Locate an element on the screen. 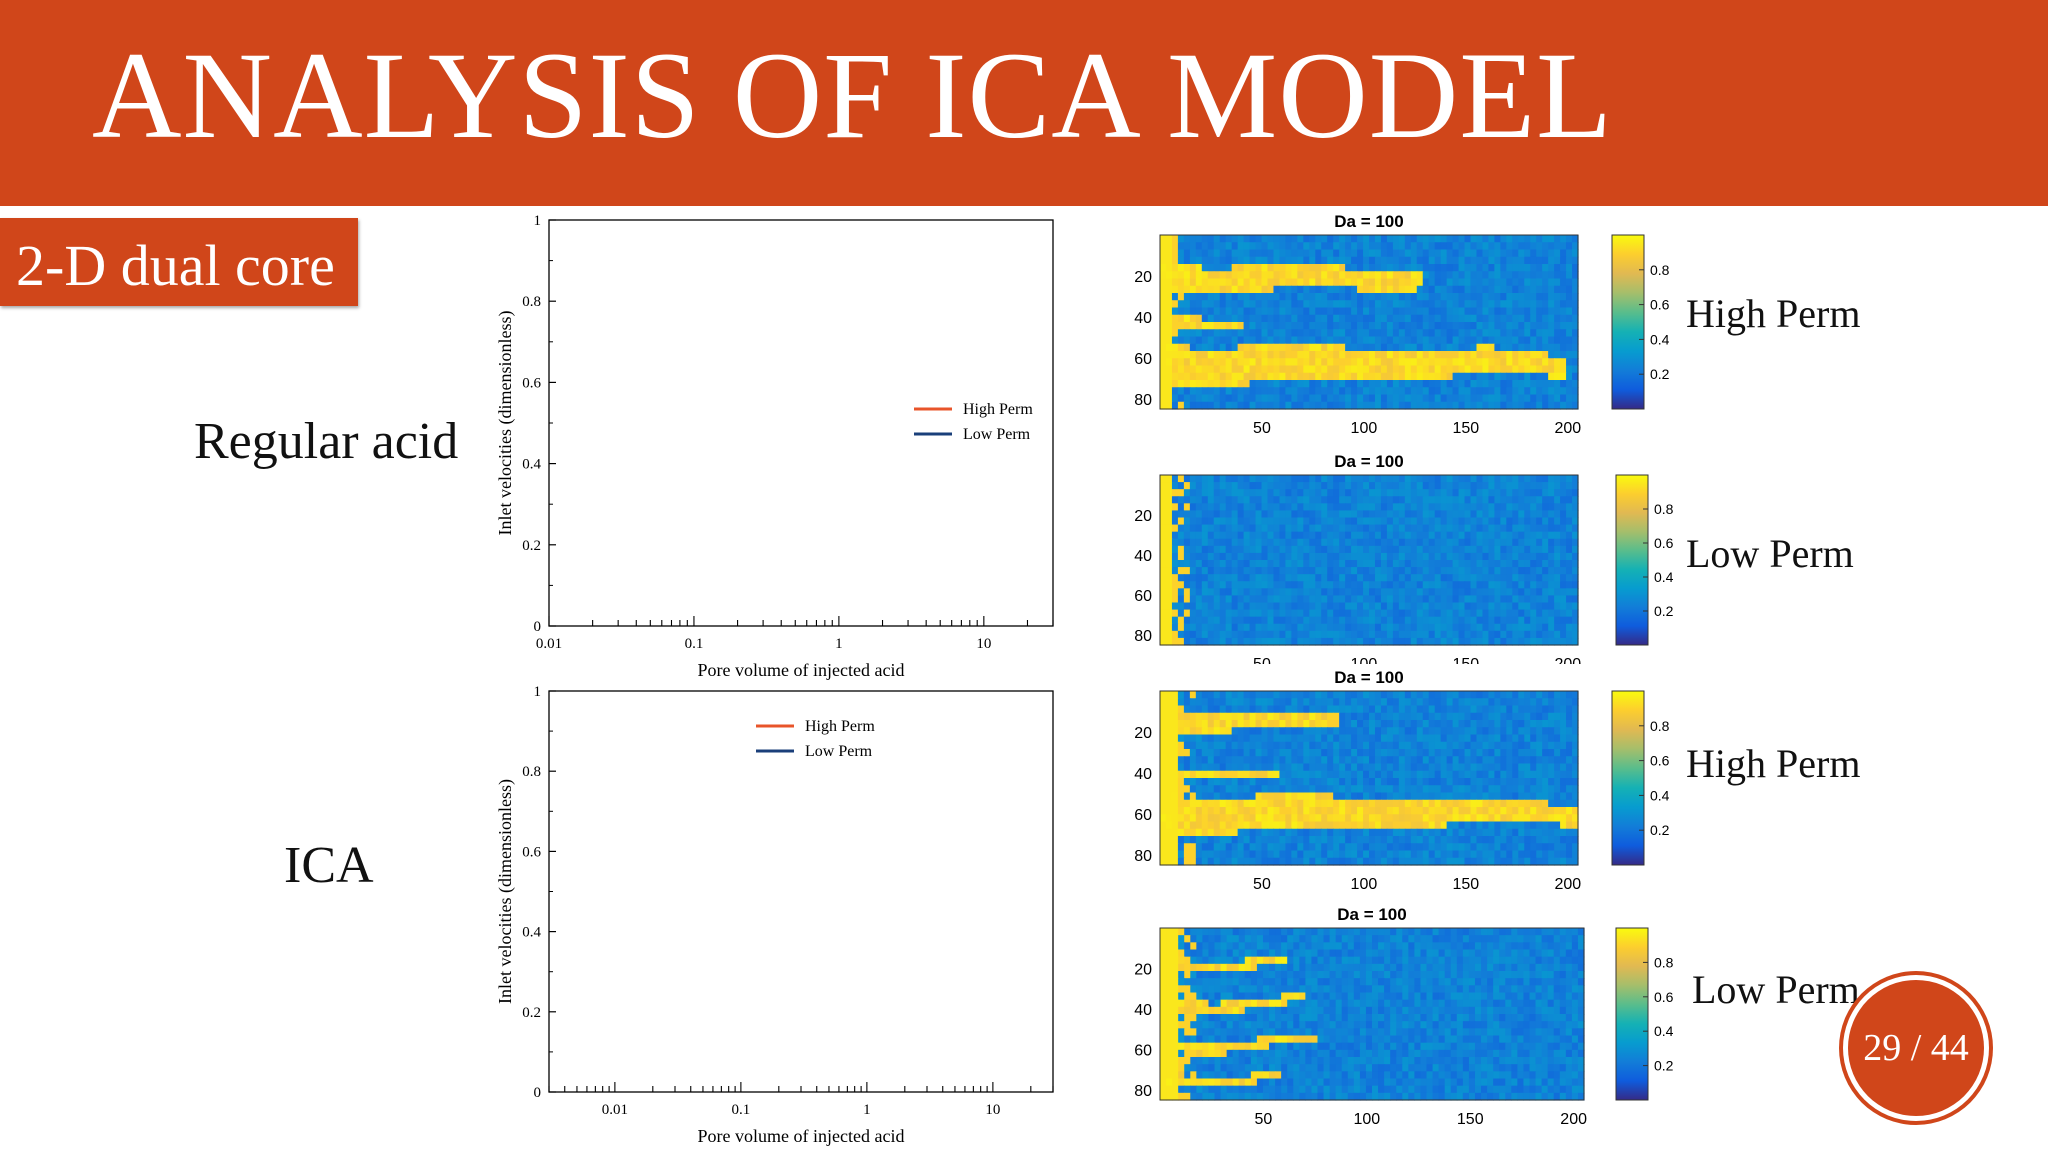 Image resolution: width=2048 pixels, height=1152 pixels. perm-label-3: High Perm is located at coordinates (1773, 763).